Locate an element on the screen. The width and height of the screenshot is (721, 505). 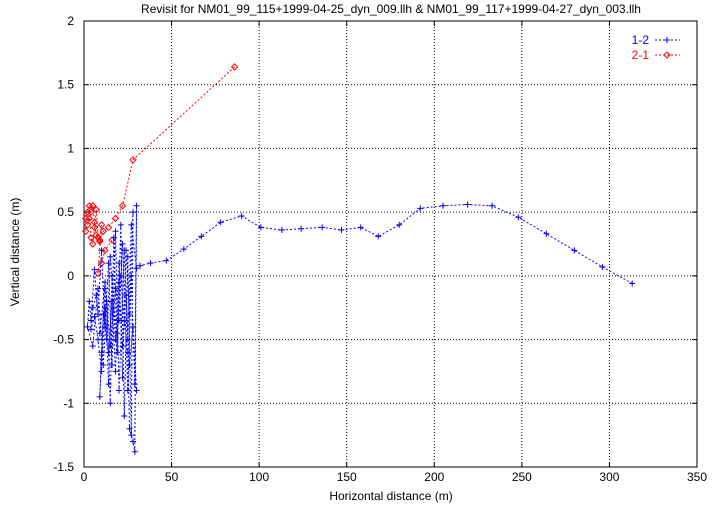
x-tick-label: 150 is located at coordinates (347, 477).